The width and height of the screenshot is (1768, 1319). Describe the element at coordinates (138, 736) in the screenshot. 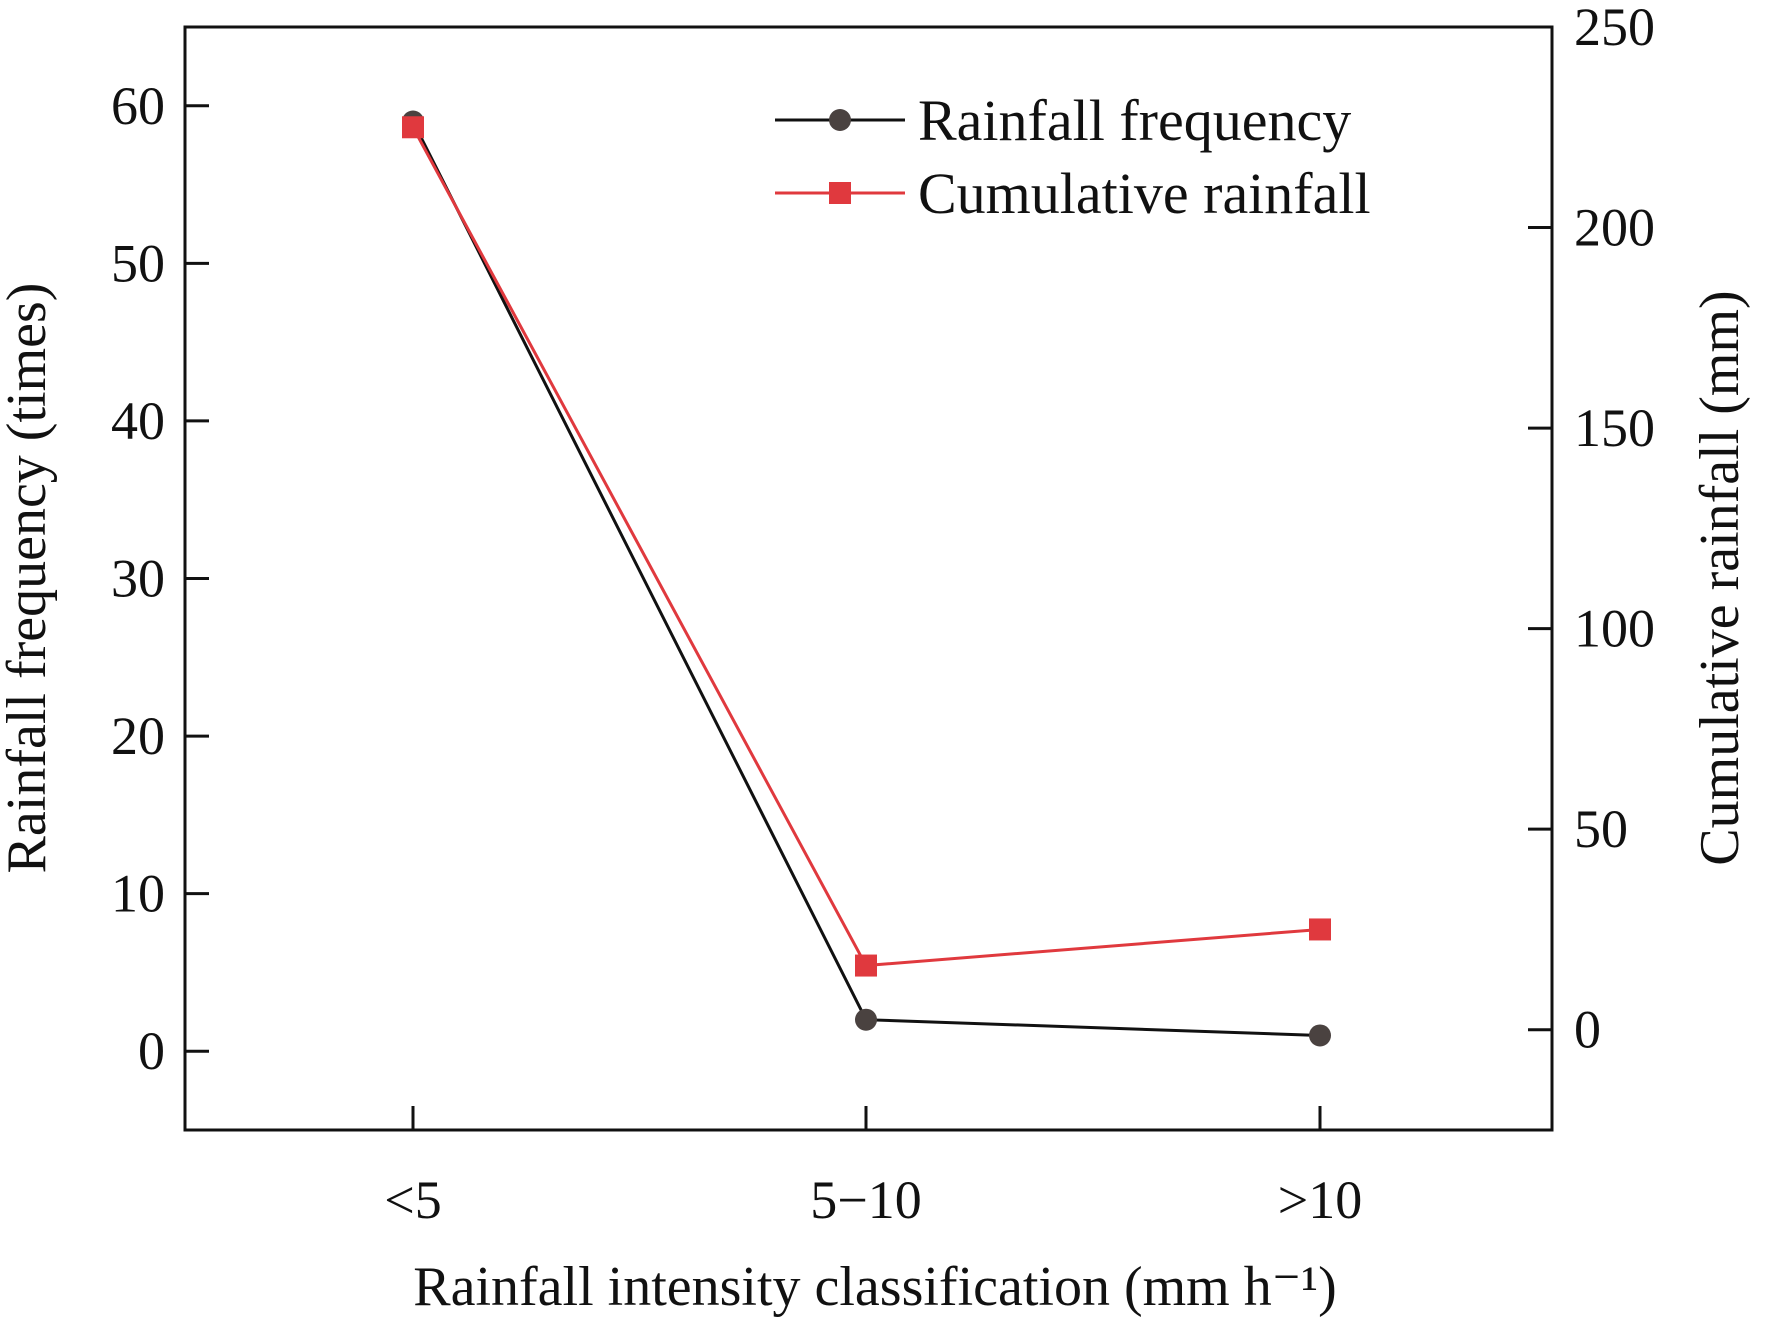

I see `left-tick-label: 20` at that location.